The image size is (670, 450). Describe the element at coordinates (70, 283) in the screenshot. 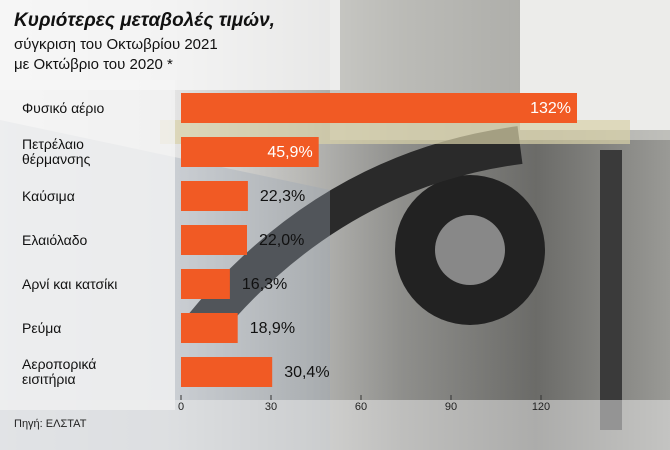

I see `category-label: Αρνί και κατσίκι` at that location.